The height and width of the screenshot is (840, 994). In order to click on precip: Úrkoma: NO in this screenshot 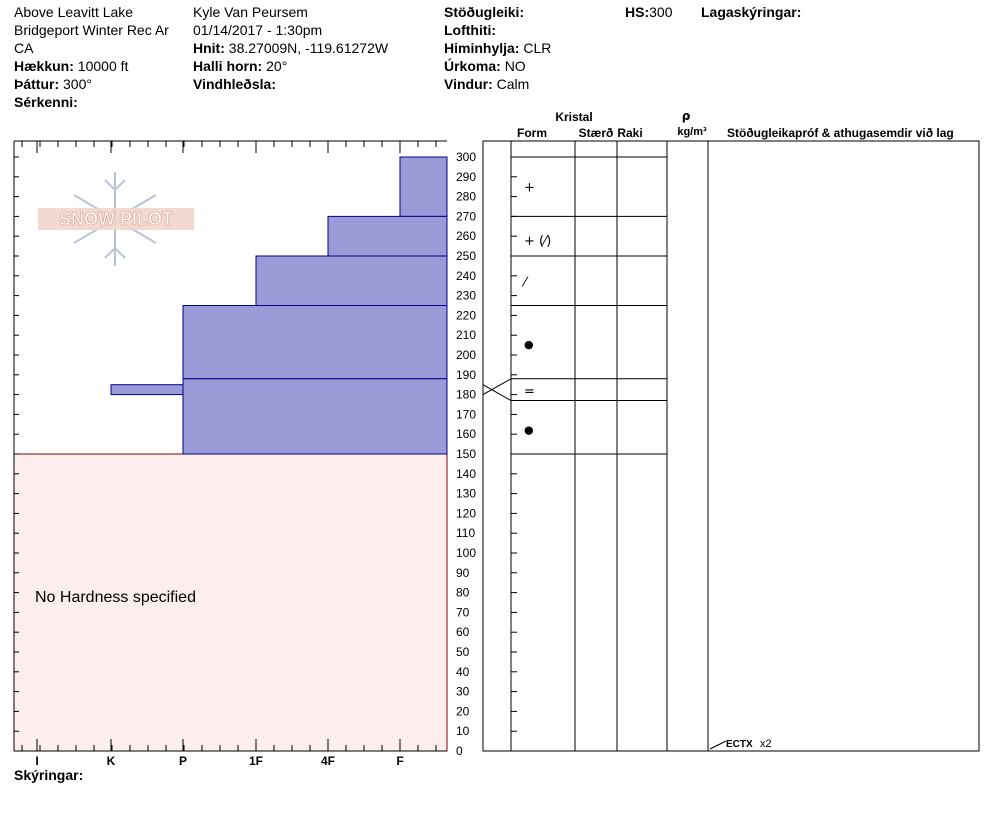, I will do `click(485, 66)`.